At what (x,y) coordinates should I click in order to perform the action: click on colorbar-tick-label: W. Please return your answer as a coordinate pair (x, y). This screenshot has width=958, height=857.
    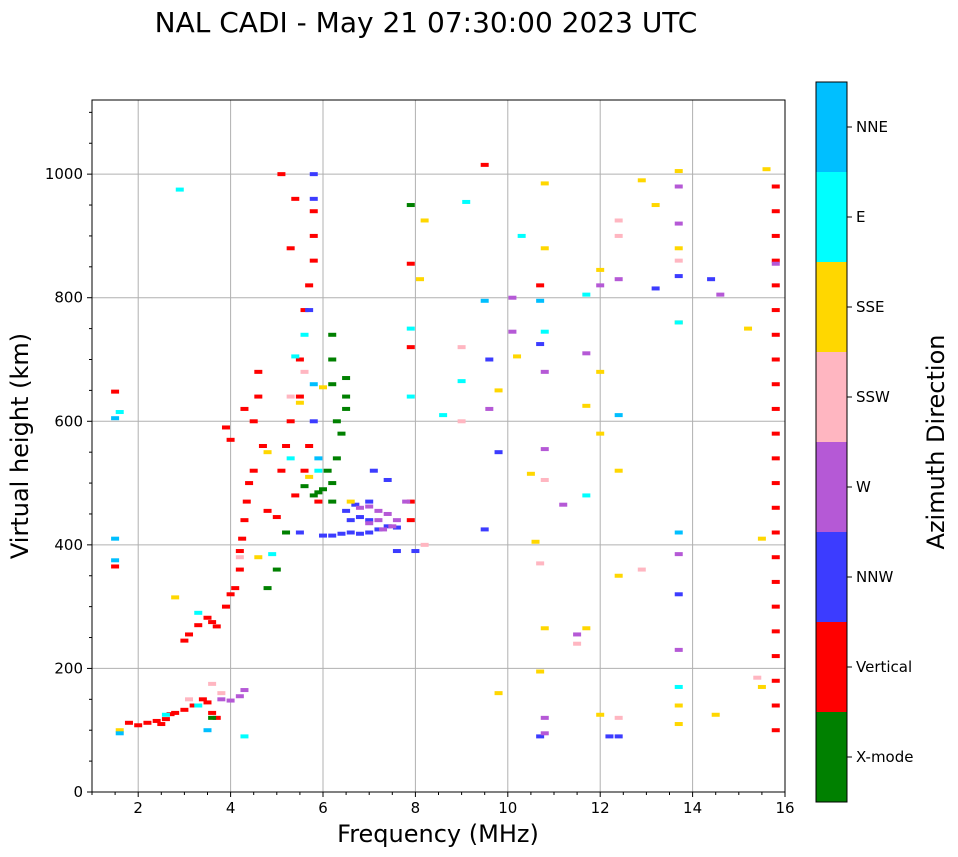
    Looking at the image, I should click on (863, 487).